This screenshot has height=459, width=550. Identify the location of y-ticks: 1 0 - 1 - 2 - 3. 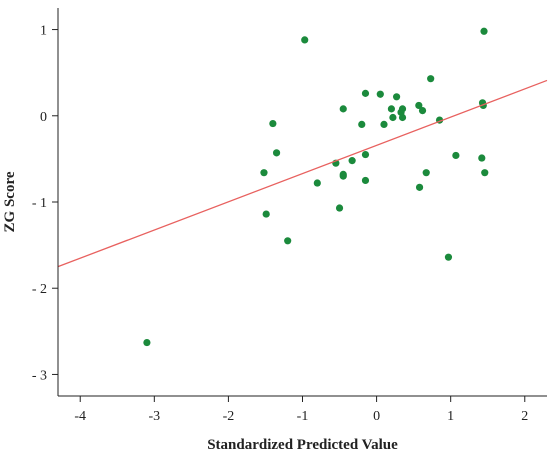
(45, 203).